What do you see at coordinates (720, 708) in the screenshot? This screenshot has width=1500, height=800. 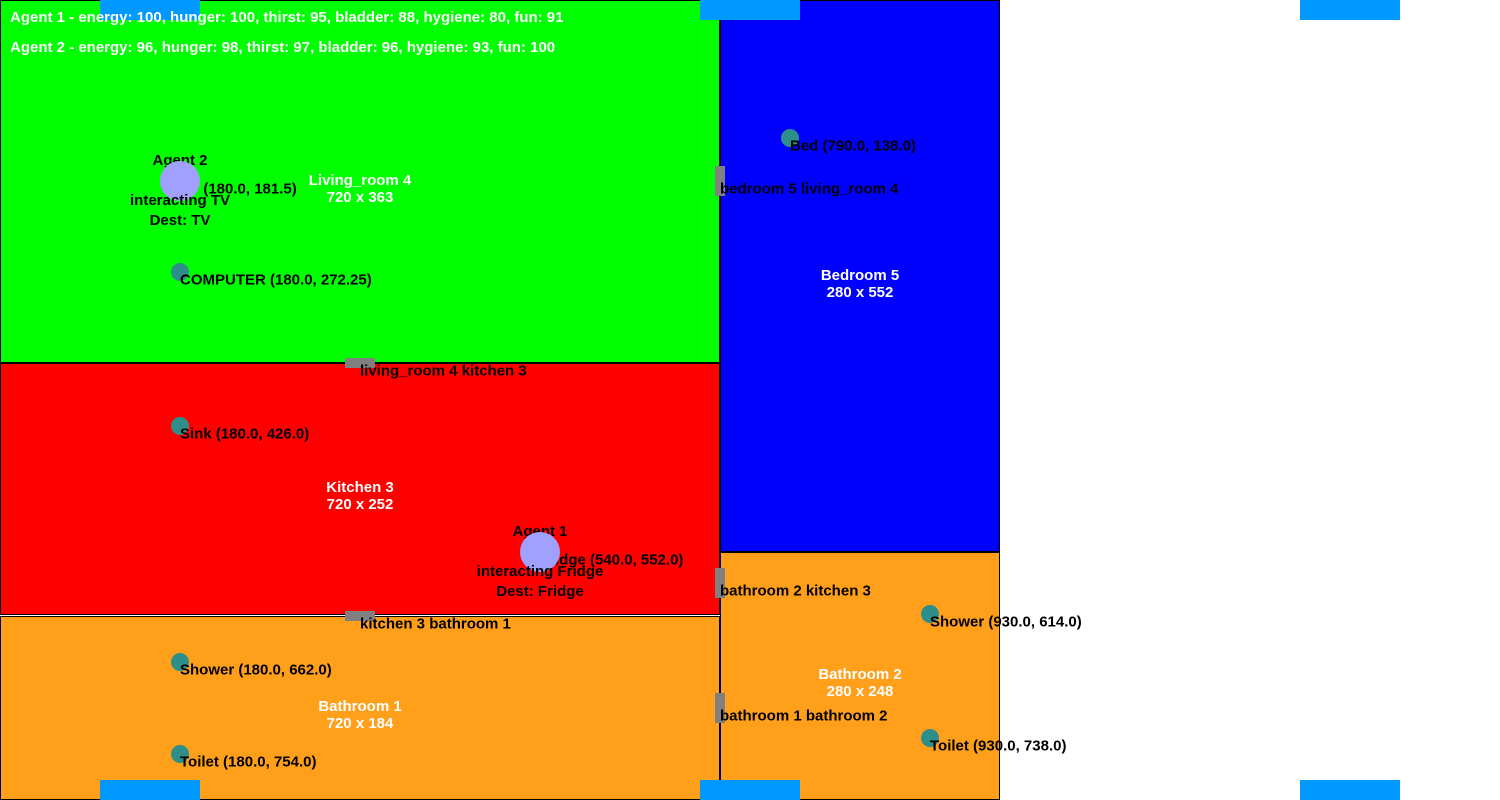 I see `door-bath1-bath2` at bounding box center [720, 708].